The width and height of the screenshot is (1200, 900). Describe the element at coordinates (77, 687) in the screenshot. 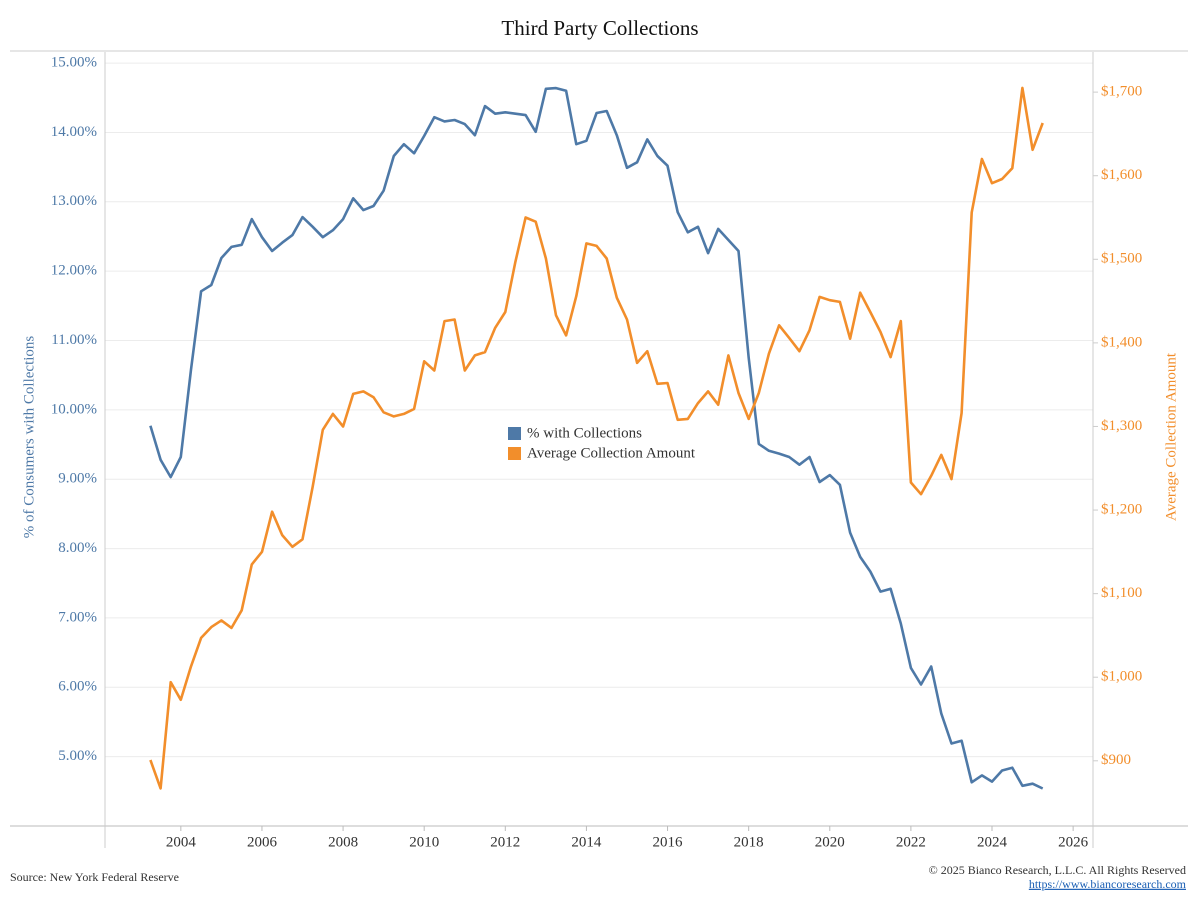

I see `y-tick-label: 6.00%` at that location.